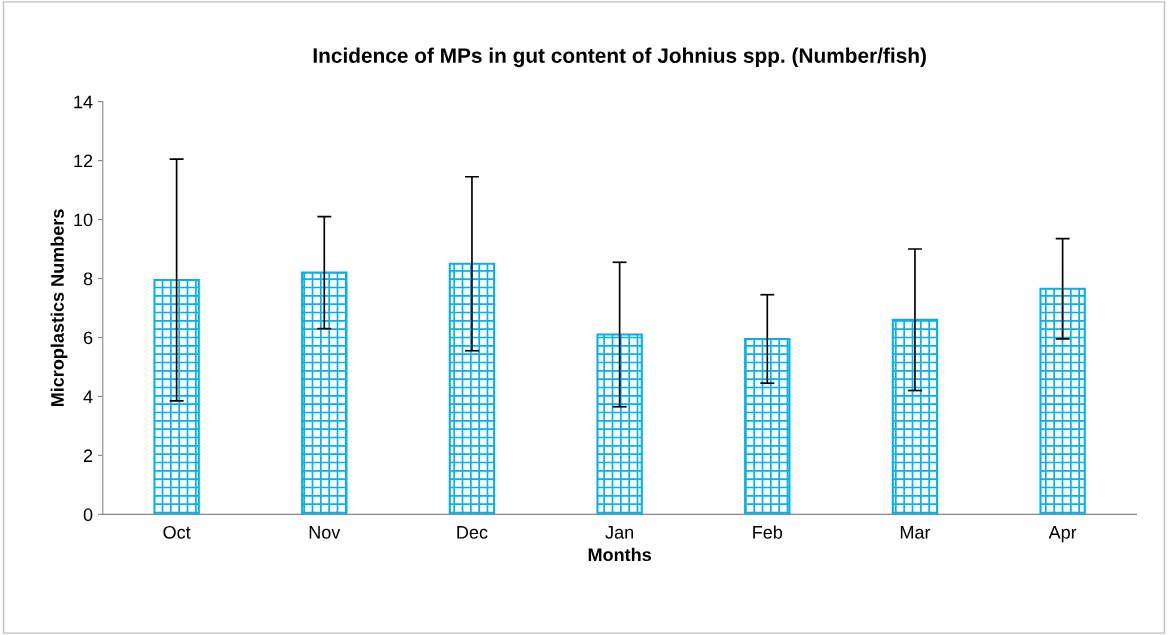 Image resolution: width=1168 pixels, height=635 pixels. Describe the element at coordinates (619, 554) in the screenshot. I see `x-axis-title: Months` at that location.